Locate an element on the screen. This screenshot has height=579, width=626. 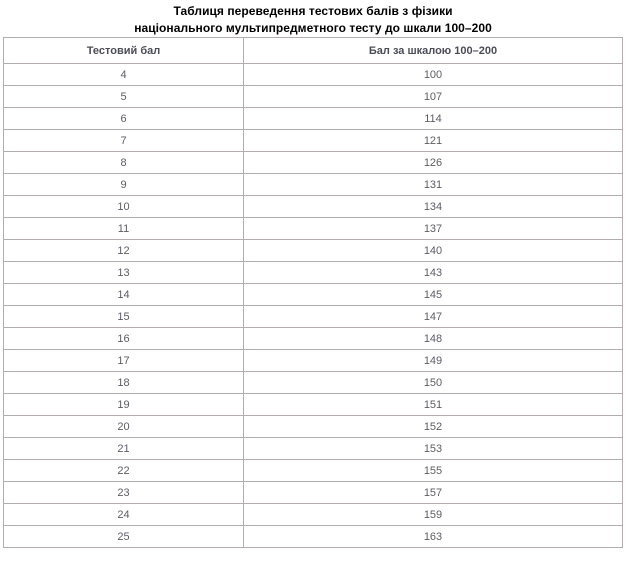
cell-scaled-score: 126 is located at coordinates (433, 162).